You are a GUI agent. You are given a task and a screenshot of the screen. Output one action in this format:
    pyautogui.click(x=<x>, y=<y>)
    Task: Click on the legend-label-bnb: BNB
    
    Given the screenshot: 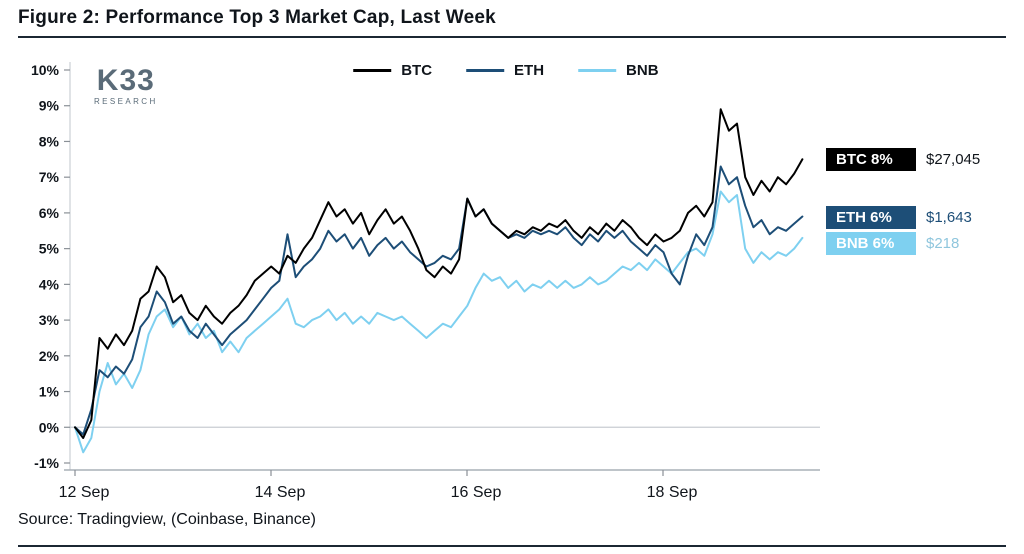 What is the action you would take?
    pyautogui.click(x=642, y=70)
    